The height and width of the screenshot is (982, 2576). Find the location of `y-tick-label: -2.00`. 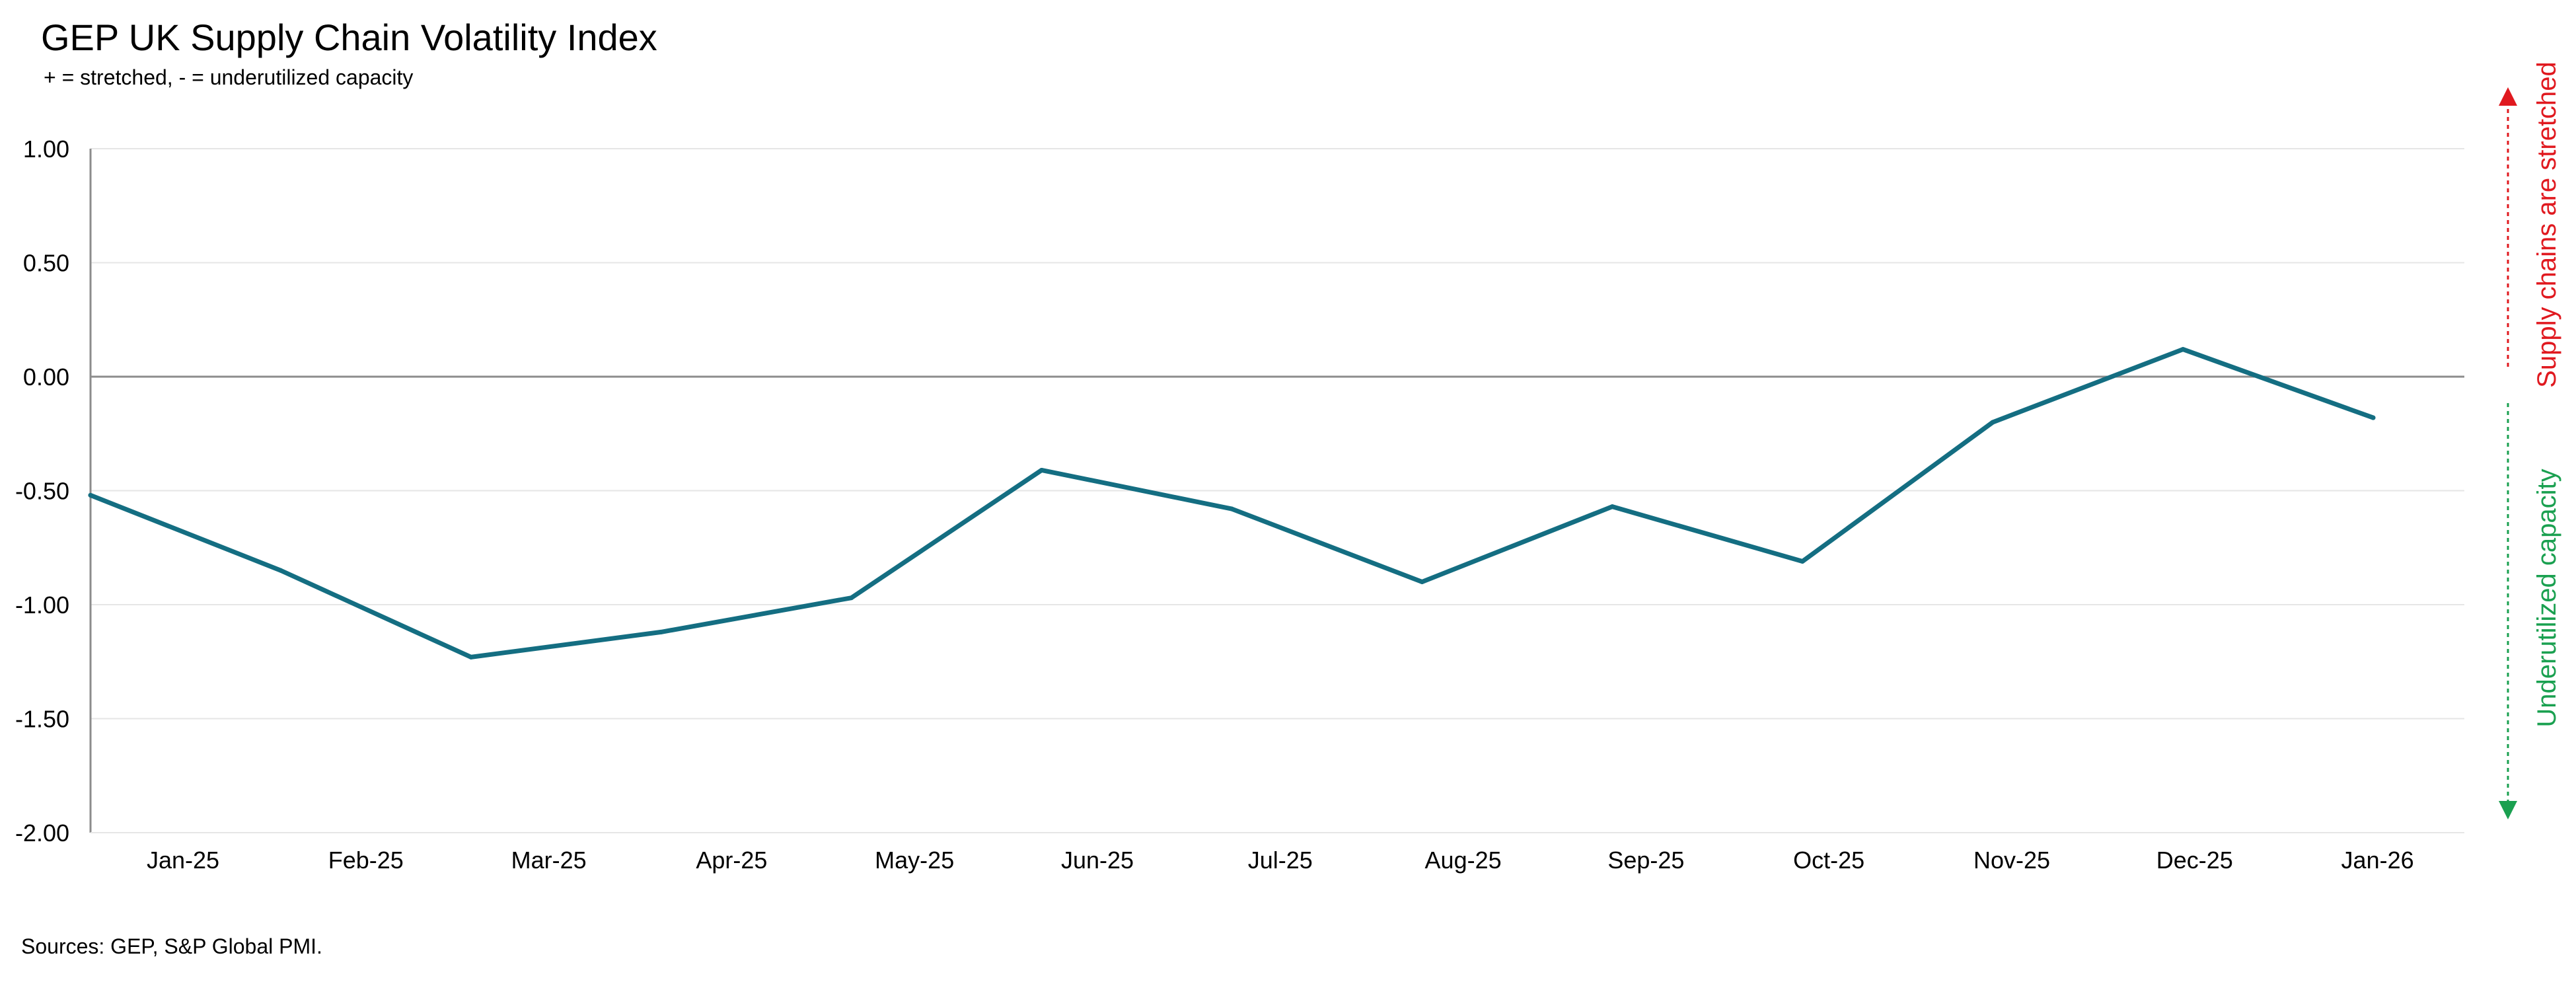

y-tick-label: -2.00 is located at coordinates (42, 833).